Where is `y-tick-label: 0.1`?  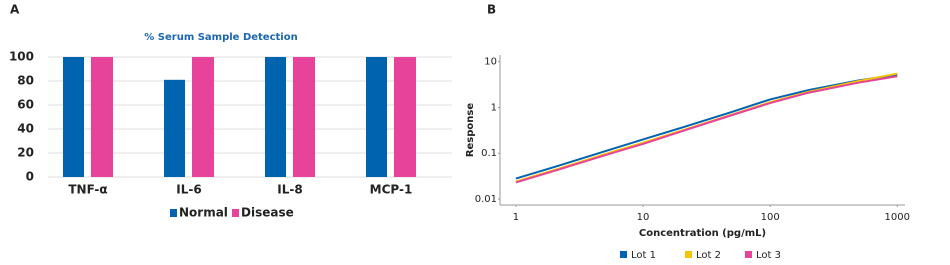
y-tick-label: 0.1 is located at coordinates (489, 153).